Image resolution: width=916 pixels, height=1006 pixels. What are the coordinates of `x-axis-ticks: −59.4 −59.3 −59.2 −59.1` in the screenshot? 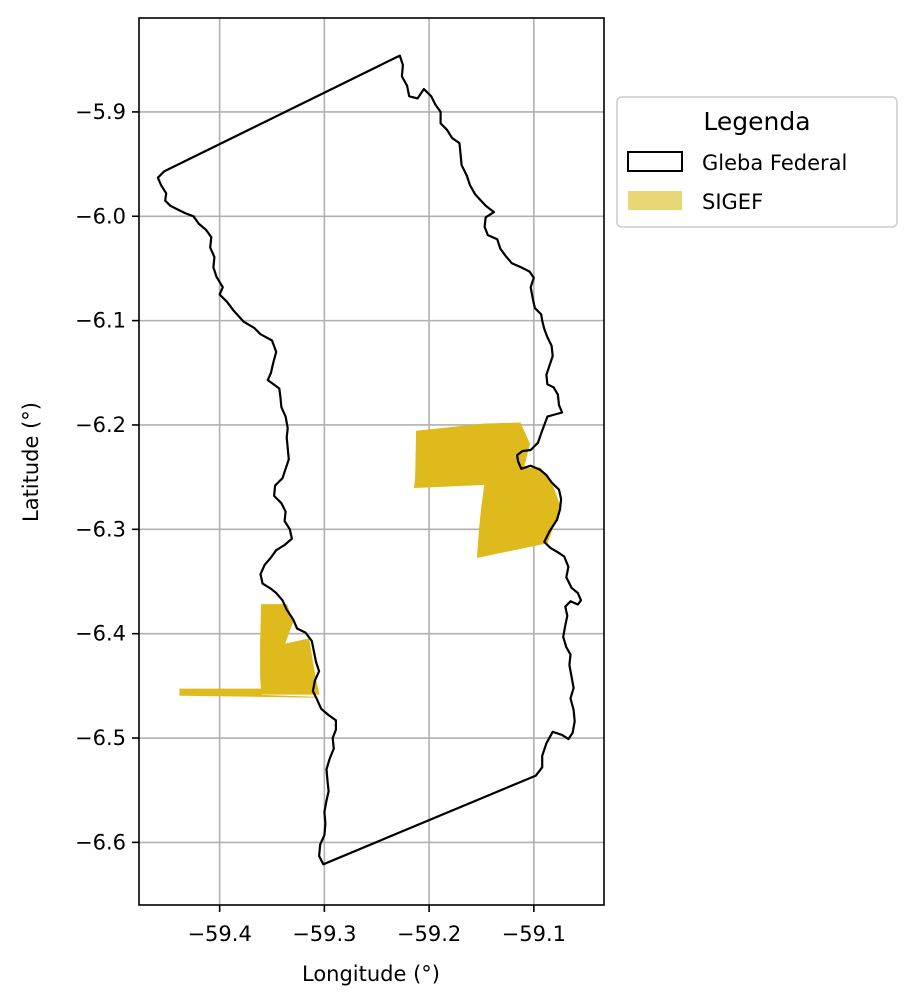 It's located at (376, 925).